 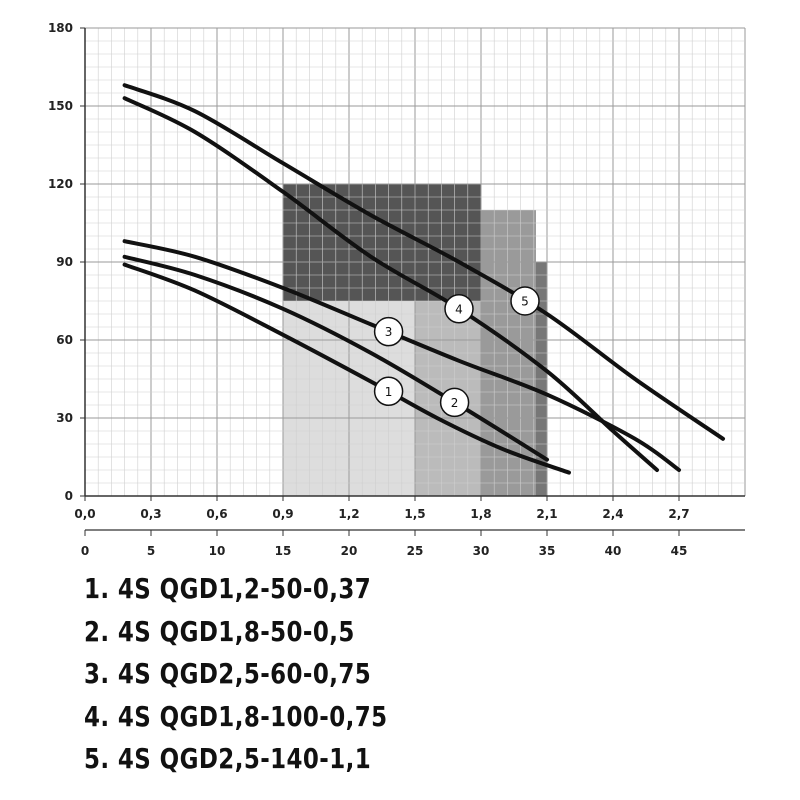 I want to click on curve-marker-label-5: 5, so click(x=525, y=302).